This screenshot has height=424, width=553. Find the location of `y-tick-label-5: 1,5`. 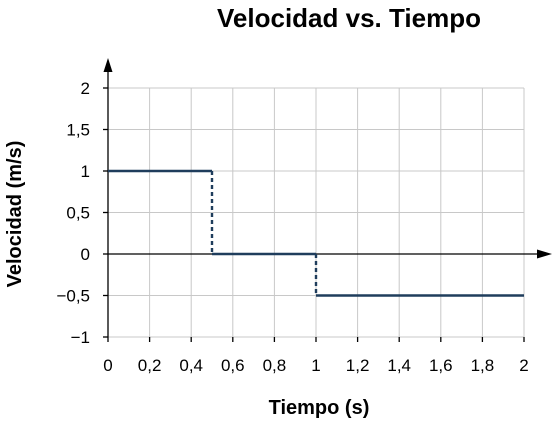

y-tick-label-5: 1,5 is located at coordinates (78, 130).